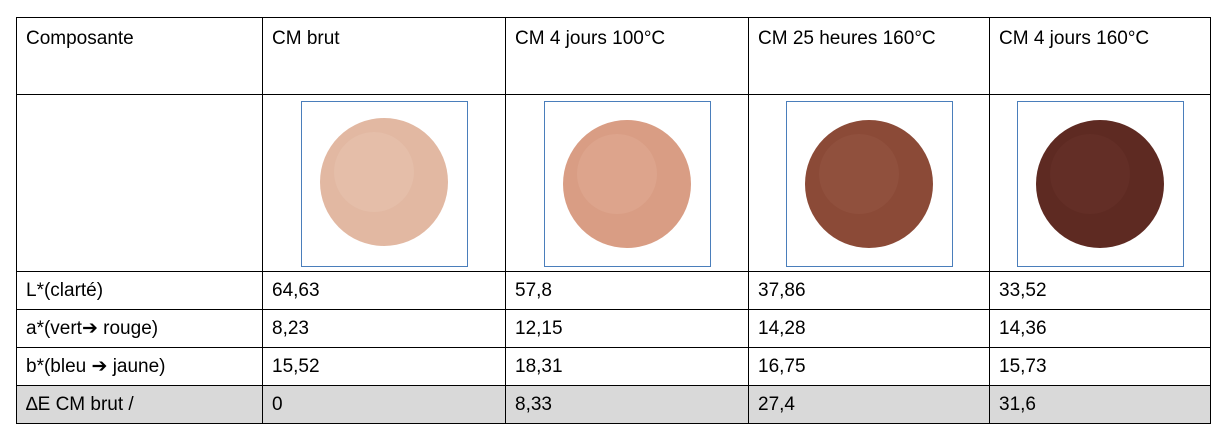 Image resolution: width=1226 pixels, height=439 pixels. I want to click on value-cell: 14,36, so click(1100, 328).